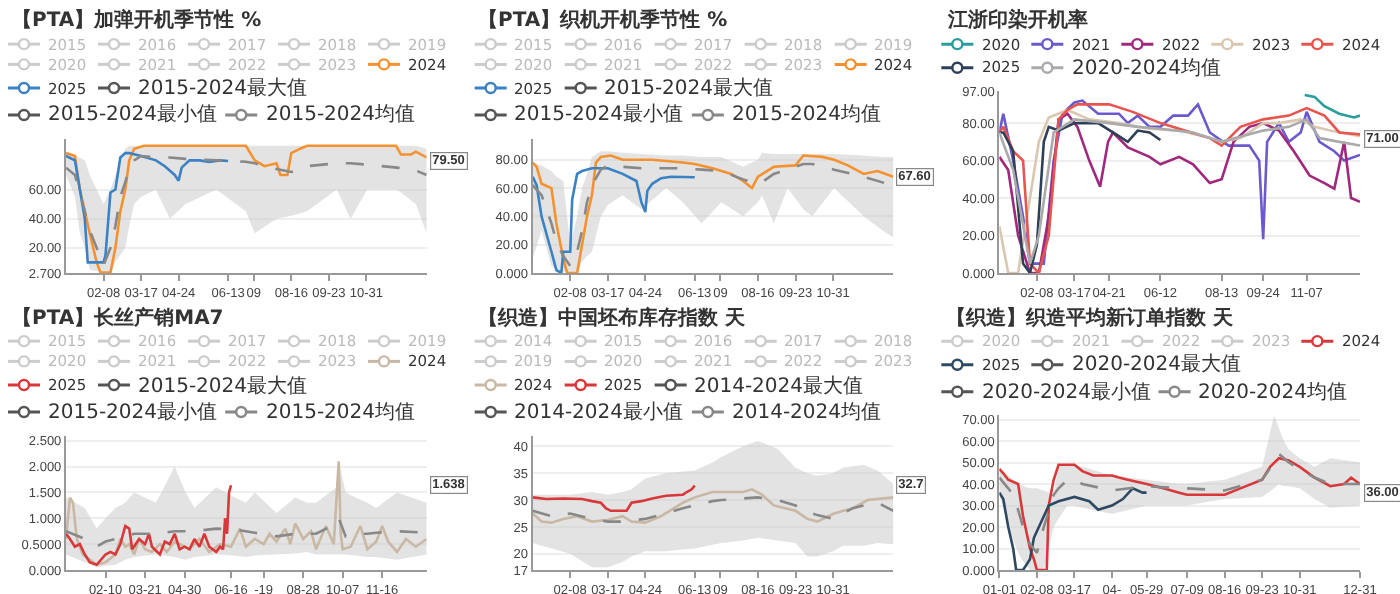  What do you see at coordinates (1090, 318) in the screenshot?
I see `chart-title: 【织造】织造平均新订单指数 天` at bounding box center [1090, 318].